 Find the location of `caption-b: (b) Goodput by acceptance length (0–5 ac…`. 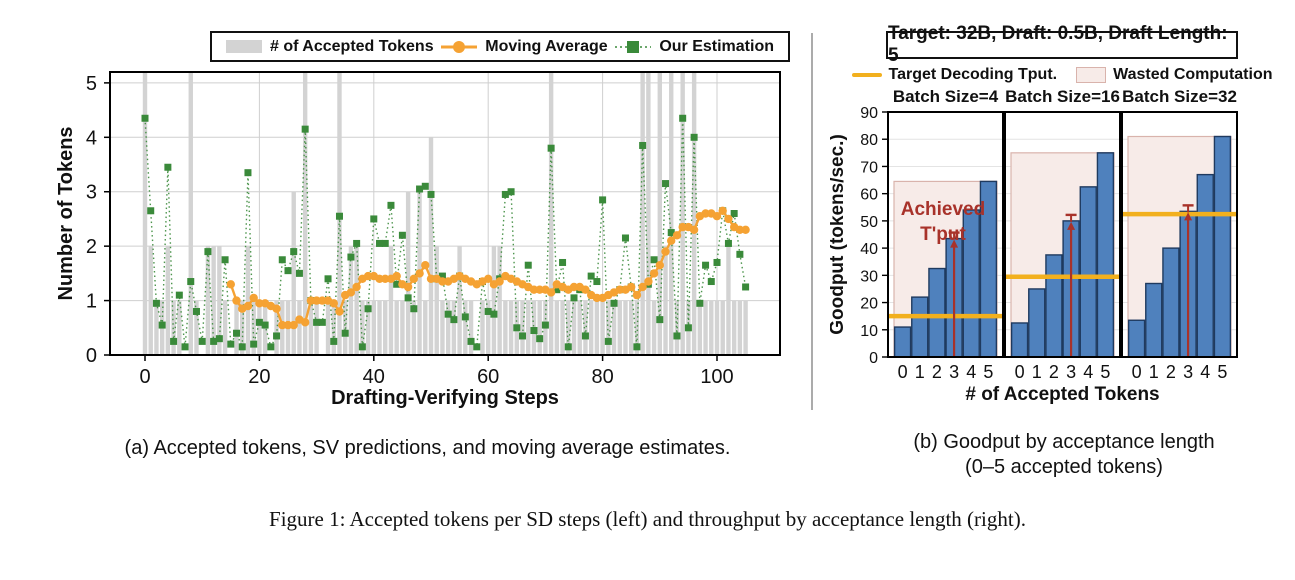

caption-b: (b) Goodput by acceptance length (0–5 ac… is located at coordinates (1064, 455).